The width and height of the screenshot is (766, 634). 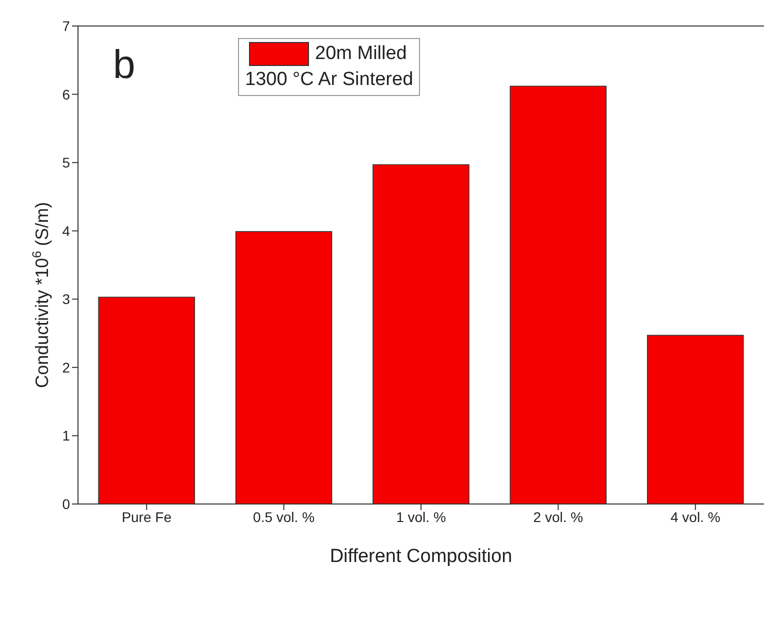 What do you see at coordinates (421, 516) in the screenshot?
I see `x-tick-label: 1 vol. %` at bounding box center [421, 516].